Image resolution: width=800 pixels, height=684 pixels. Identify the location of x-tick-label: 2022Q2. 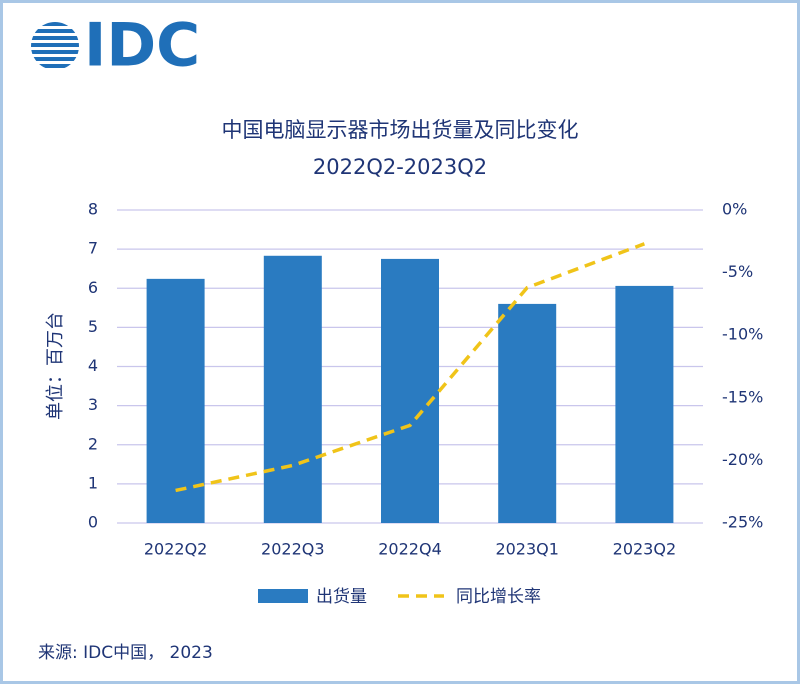
(176, 549).